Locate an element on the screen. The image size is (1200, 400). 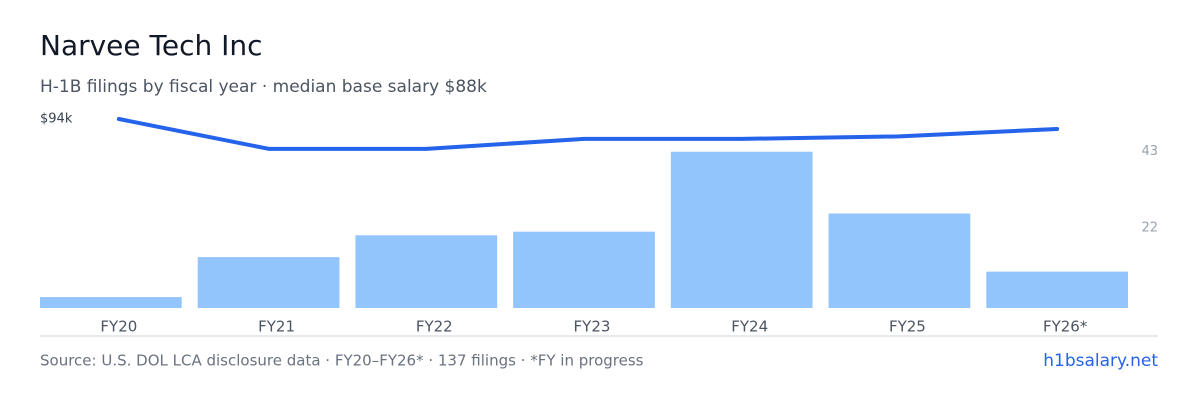
y2-tick-label: 22 is located at coordinates (1149, 228).